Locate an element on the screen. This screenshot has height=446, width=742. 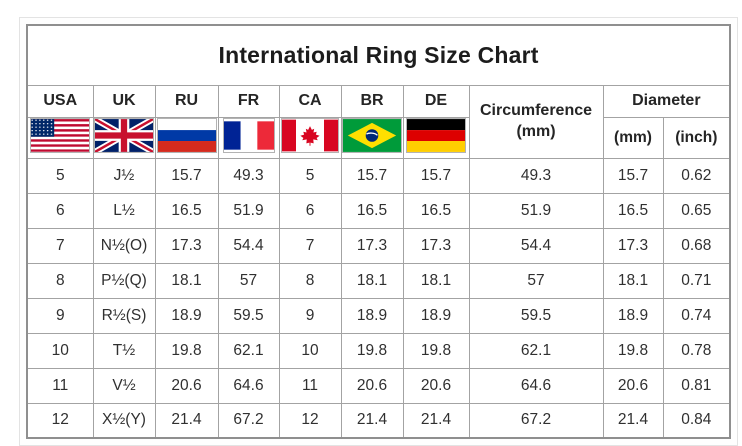
flag-cell-uk is located at coordinates (124, 137).